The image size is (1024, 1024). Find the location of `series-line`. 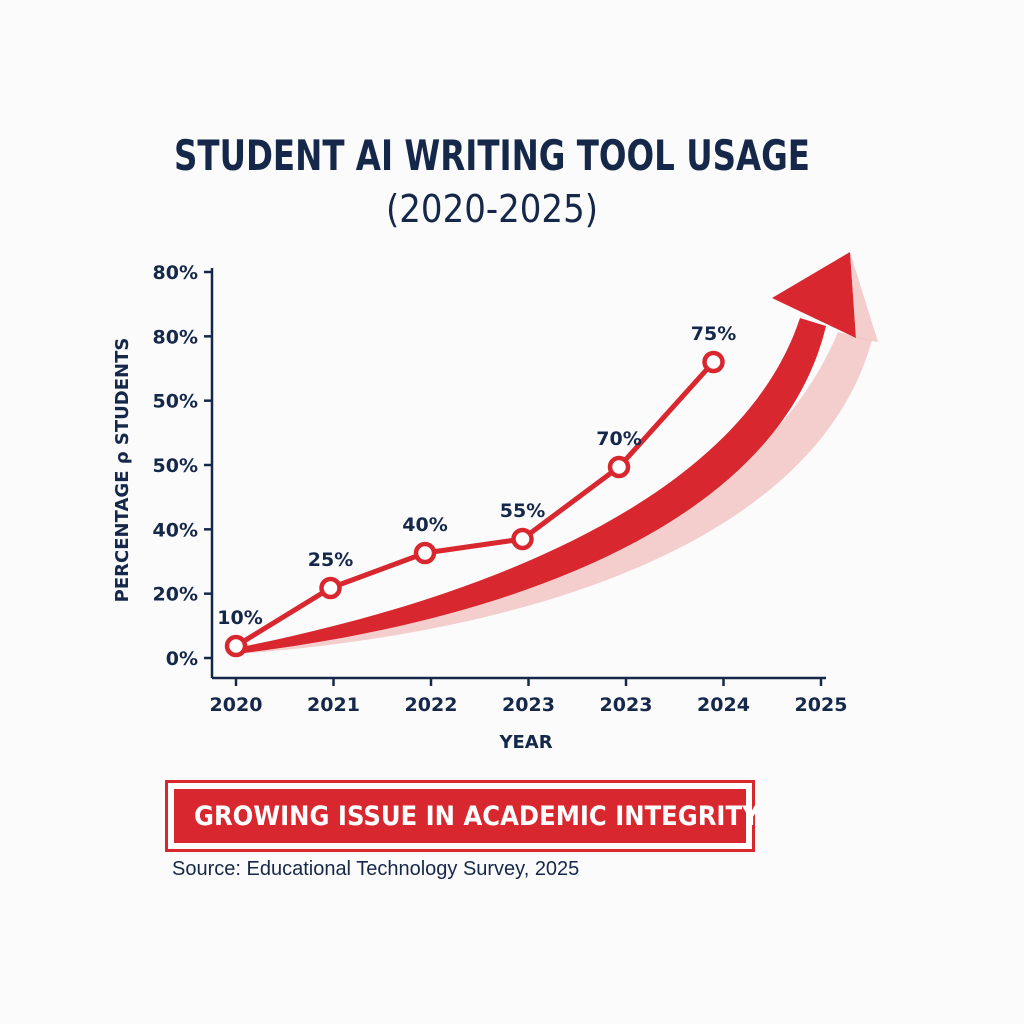

series-line is located at coordinates (474, 504).